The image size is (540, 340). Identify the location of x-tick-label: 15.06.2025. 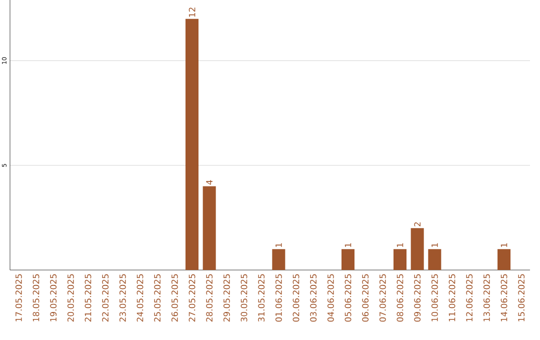
(521, 298).